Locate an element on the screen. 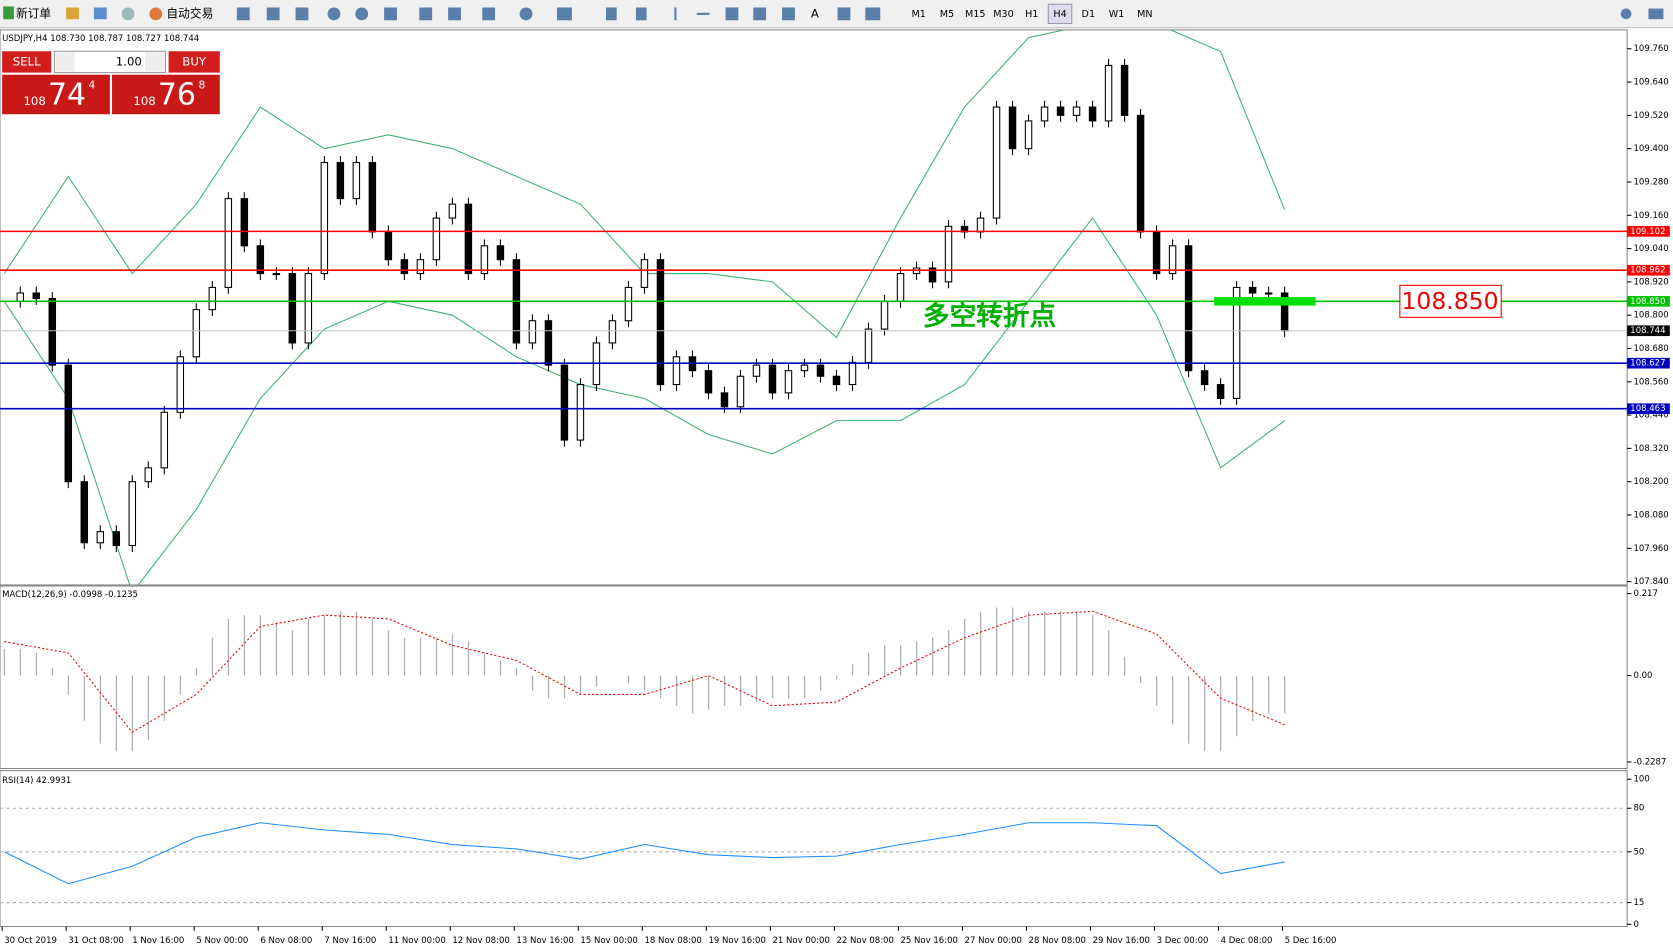 This screenshot has width=1673, height=950. timeframe-button: M30 is located at coordinates (1003, 14).